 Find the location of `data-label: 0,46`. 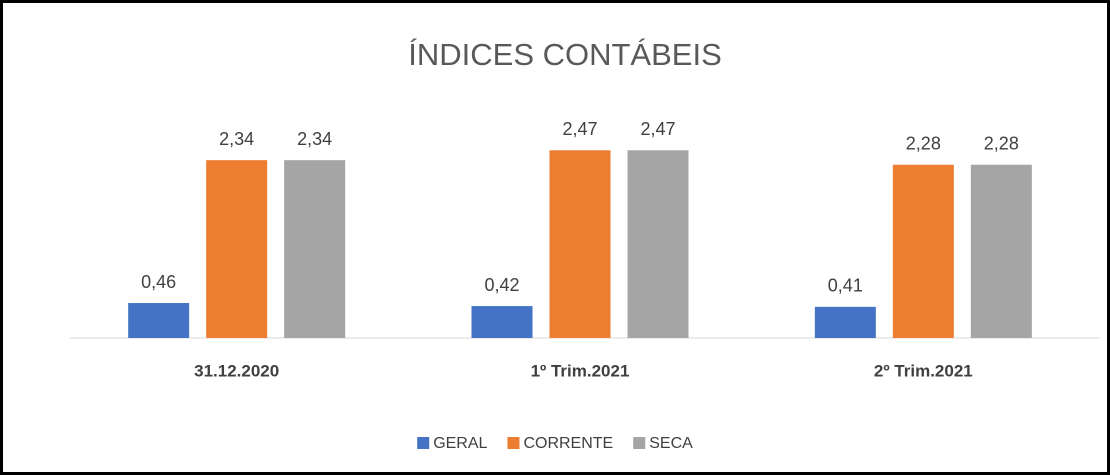

data-label: 0,46 is located at coordinates (158, 282).